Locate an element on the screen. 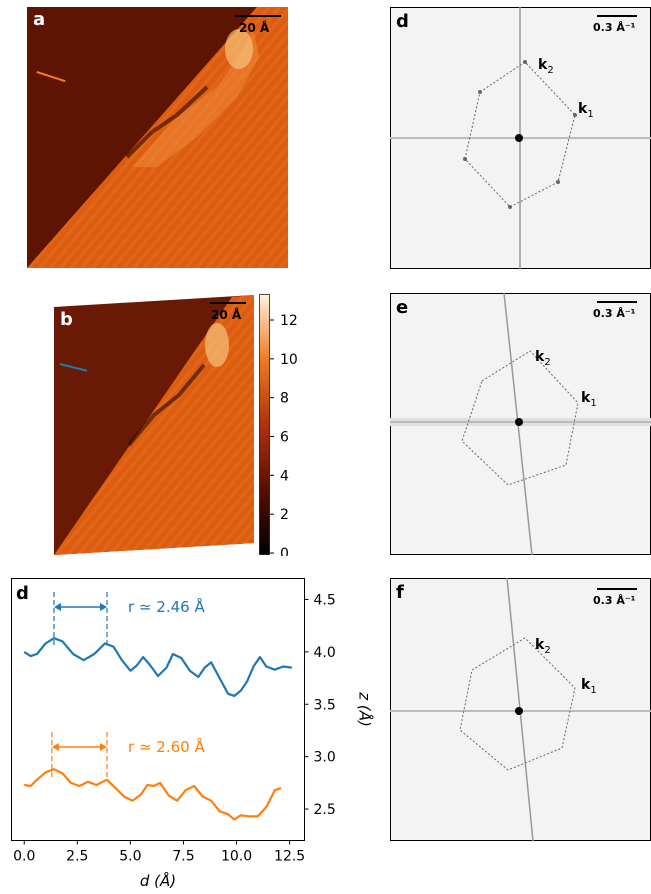 The height and width of the screenshot is (894, 651). scalebar-b is located at coordinates (228, 303).